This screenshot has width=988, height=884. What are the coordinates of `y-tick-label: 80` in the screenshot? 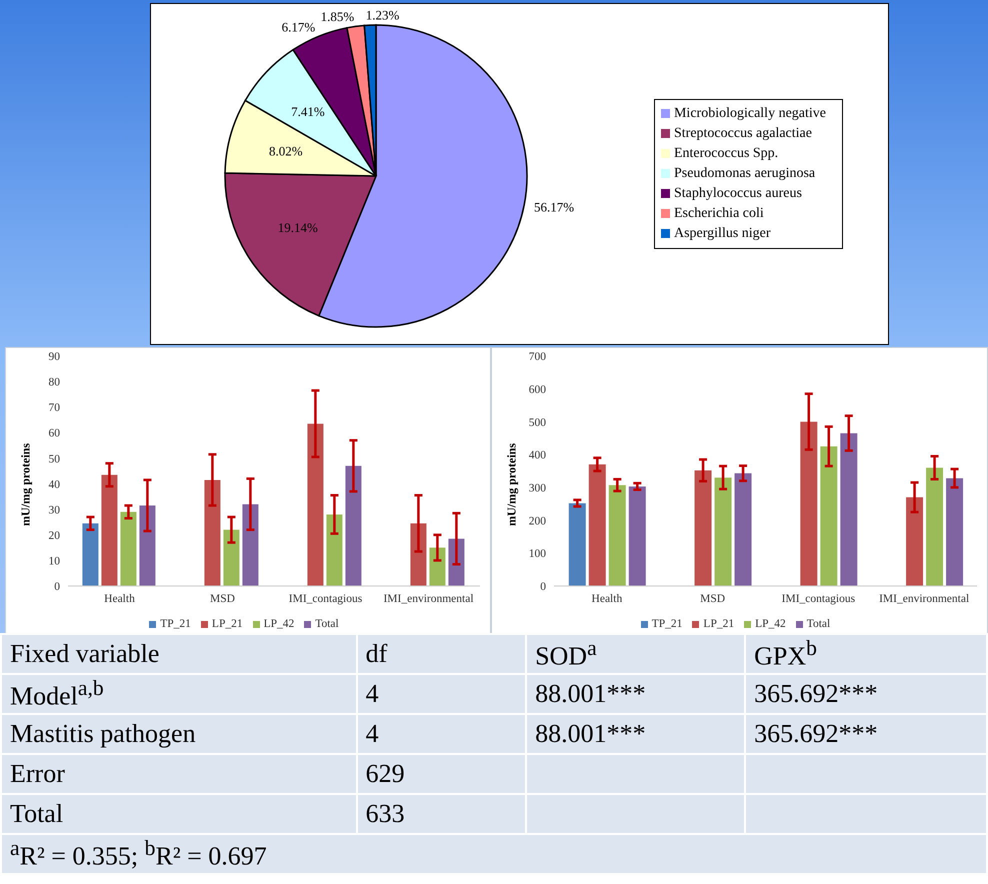 It's located at (54, 382).